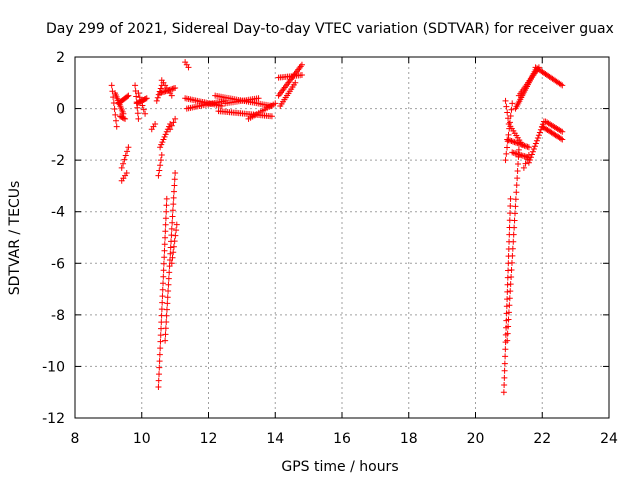  Describe the element at coordinates (409, 439) in the screenshot. I see `x-tick-label: 18` at that location.